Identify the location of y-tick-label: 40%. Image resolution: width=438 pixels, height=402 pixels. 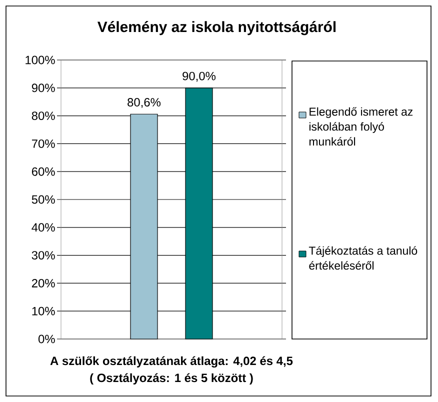
(43, 227).